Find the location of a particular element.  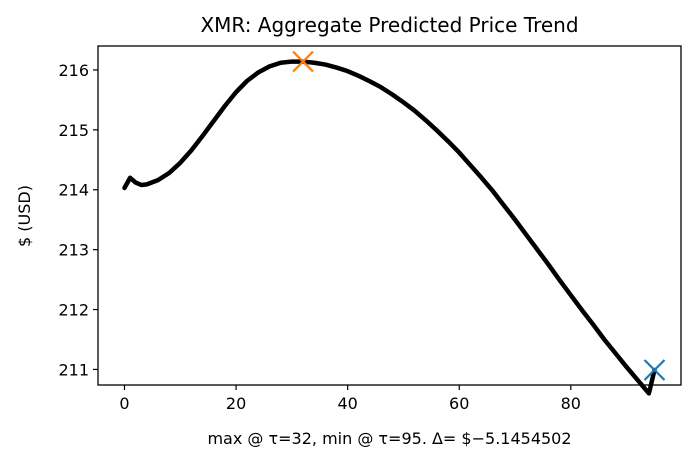

y-tick-label: 213 is located at coordinates (73, 250).